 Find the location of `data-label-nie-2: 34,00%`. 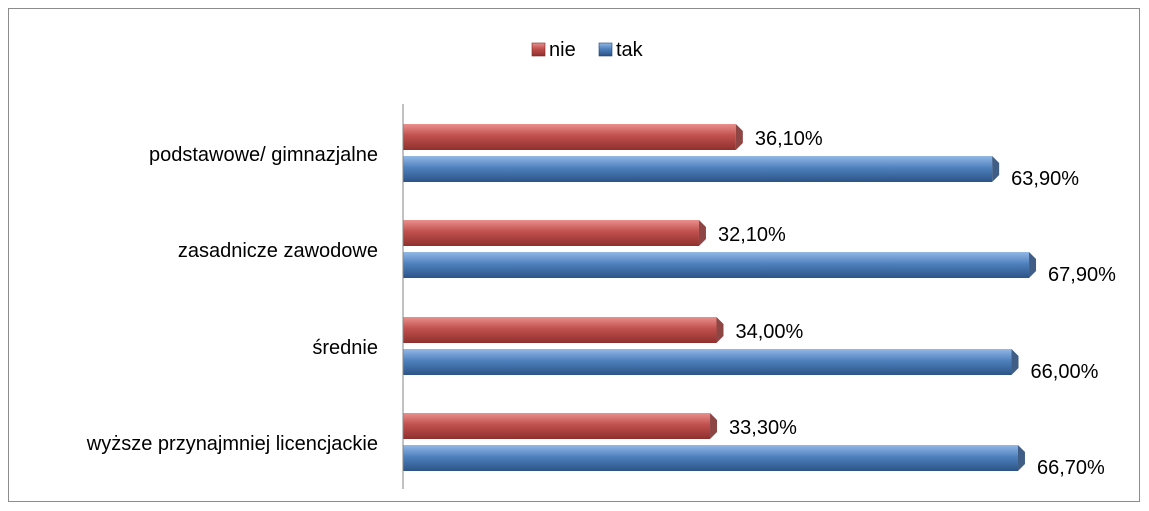

data-label-nie-2: 34,00% is located at coordinates (769, 332).